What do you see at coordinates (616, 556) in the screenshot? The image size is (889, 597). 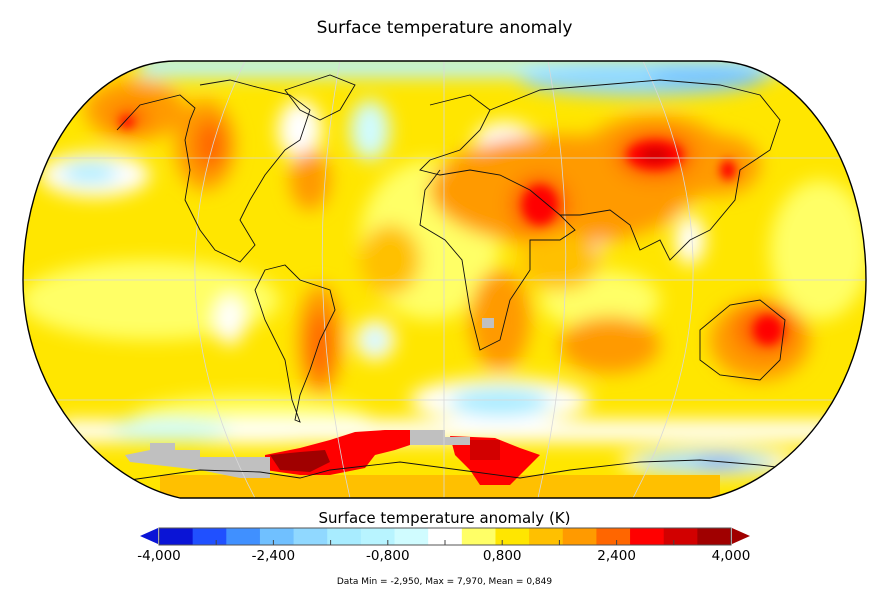 I see `colorbar-tick-label: 2,400` at bounding box center [616, 556].